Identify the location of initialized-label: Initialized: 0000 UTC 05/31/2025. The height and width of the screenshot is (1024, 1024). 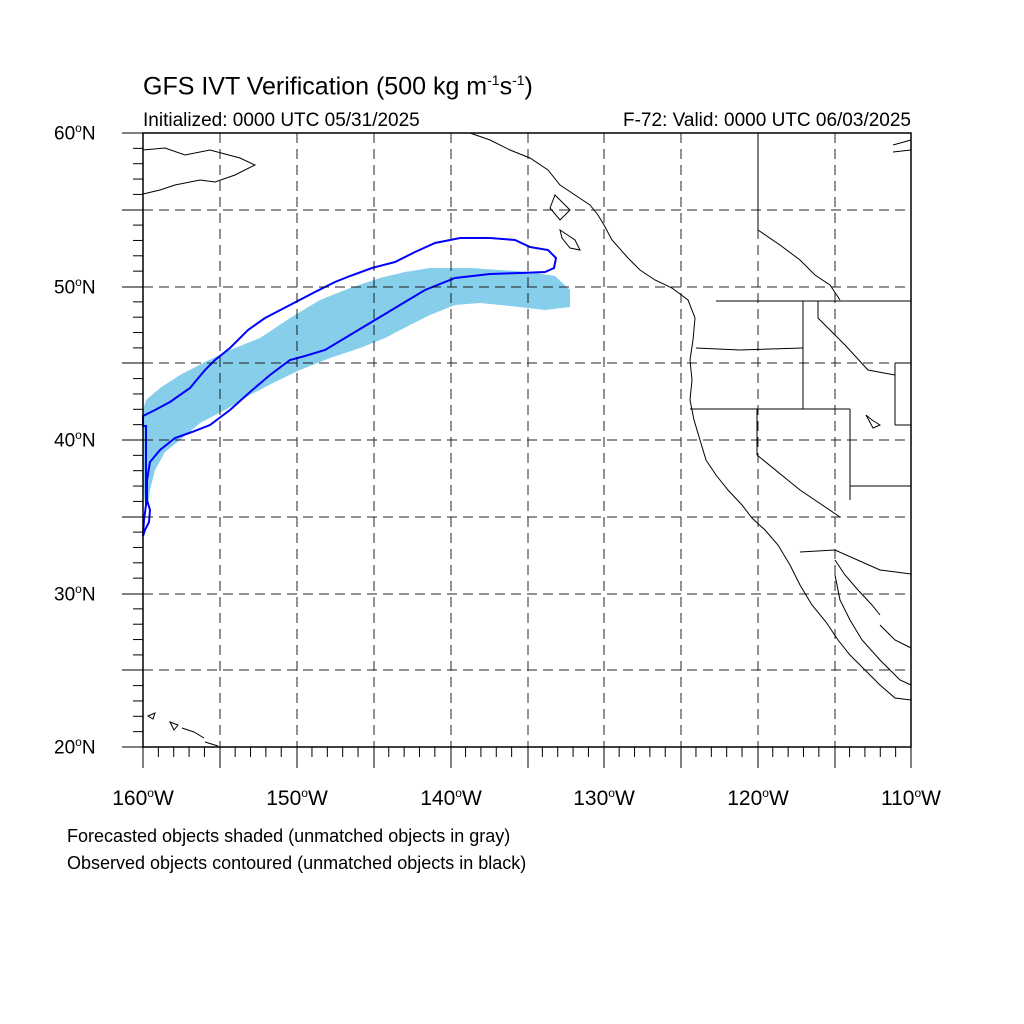
(281, 120).